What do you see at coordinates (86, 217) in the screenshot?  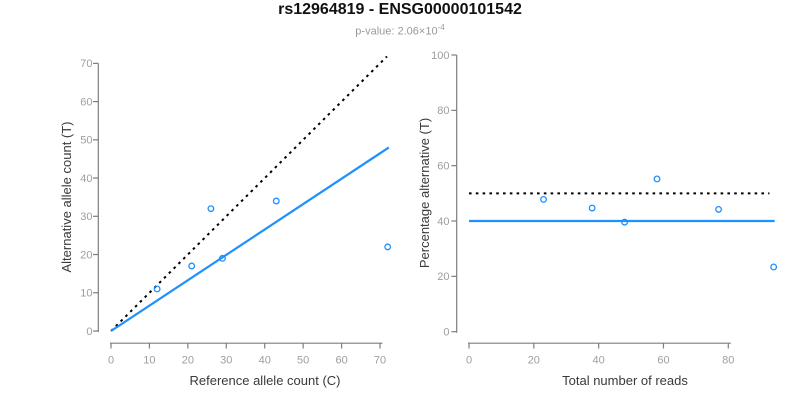 I see `y-tick-label: 30` at bounding box center [86, 217].